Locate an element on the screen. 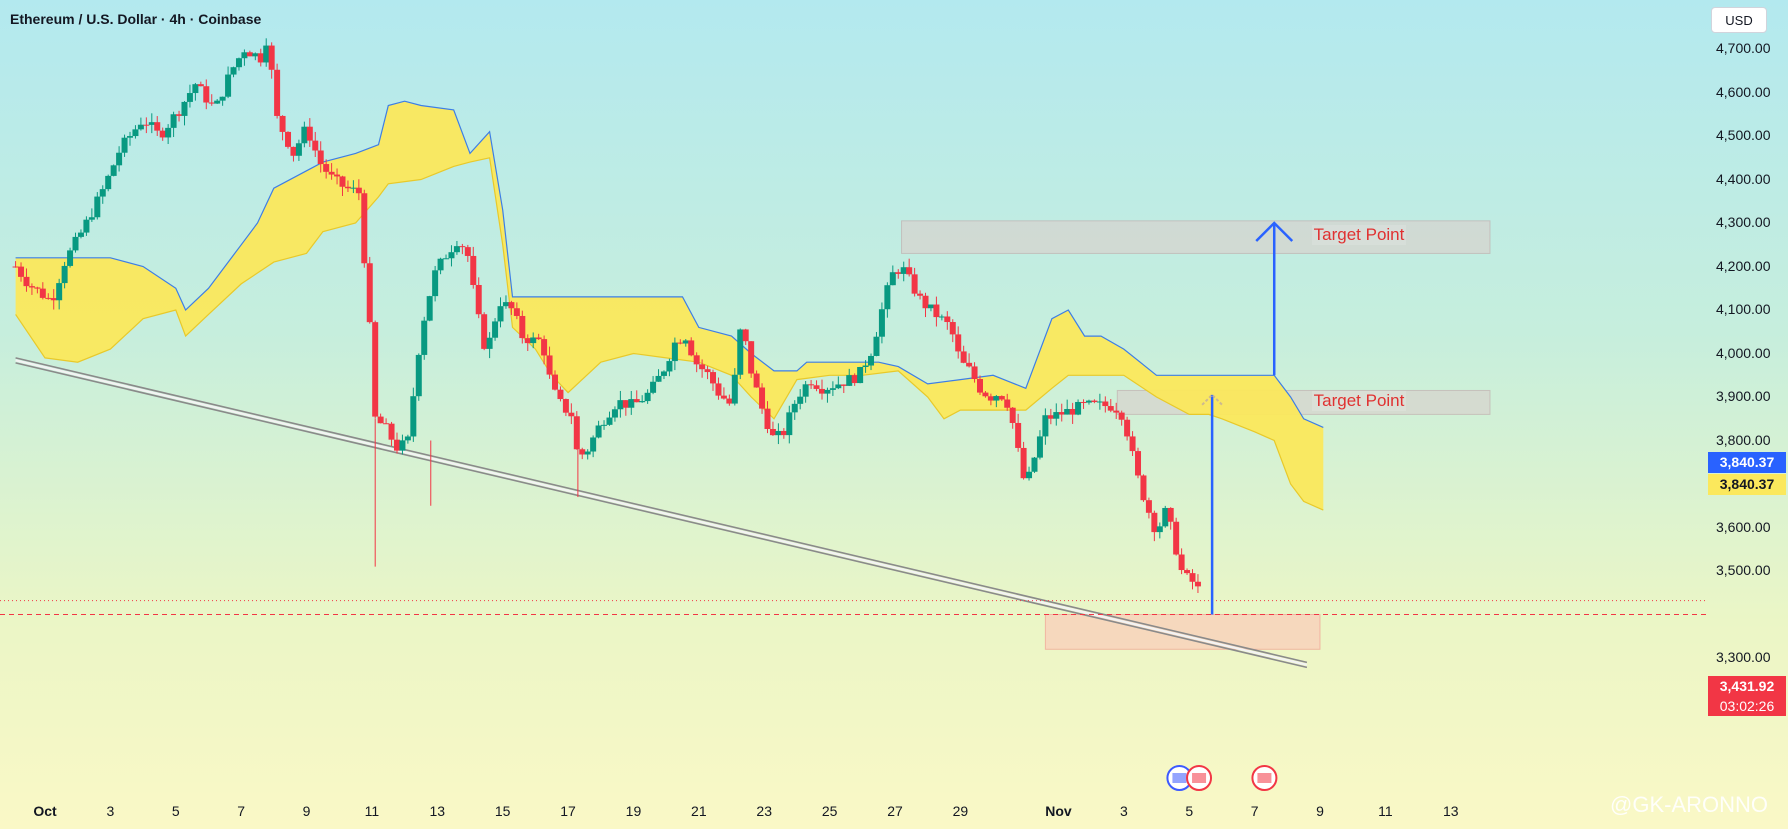 The height and width of the screenshot is (829, 1788). cloud-b-price-tag: 3,840.37 is located at coordinates (1747, 484).